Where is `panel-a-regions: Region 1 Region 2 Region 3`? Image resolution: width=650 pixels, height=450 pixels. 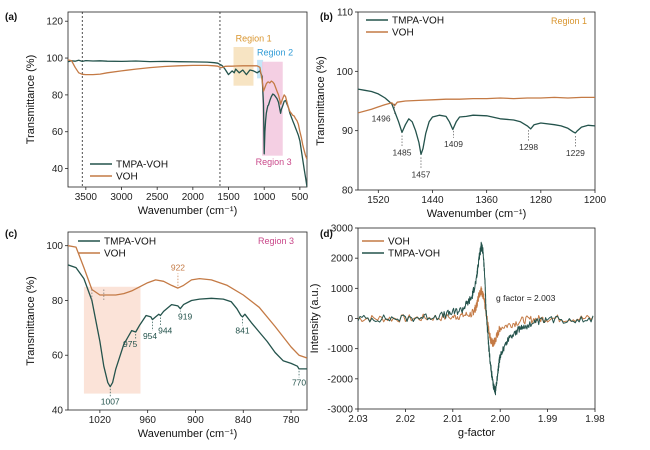 panel-a-regions: Region 1 Region 2 Region 3 is located at coordinates (187, 99).